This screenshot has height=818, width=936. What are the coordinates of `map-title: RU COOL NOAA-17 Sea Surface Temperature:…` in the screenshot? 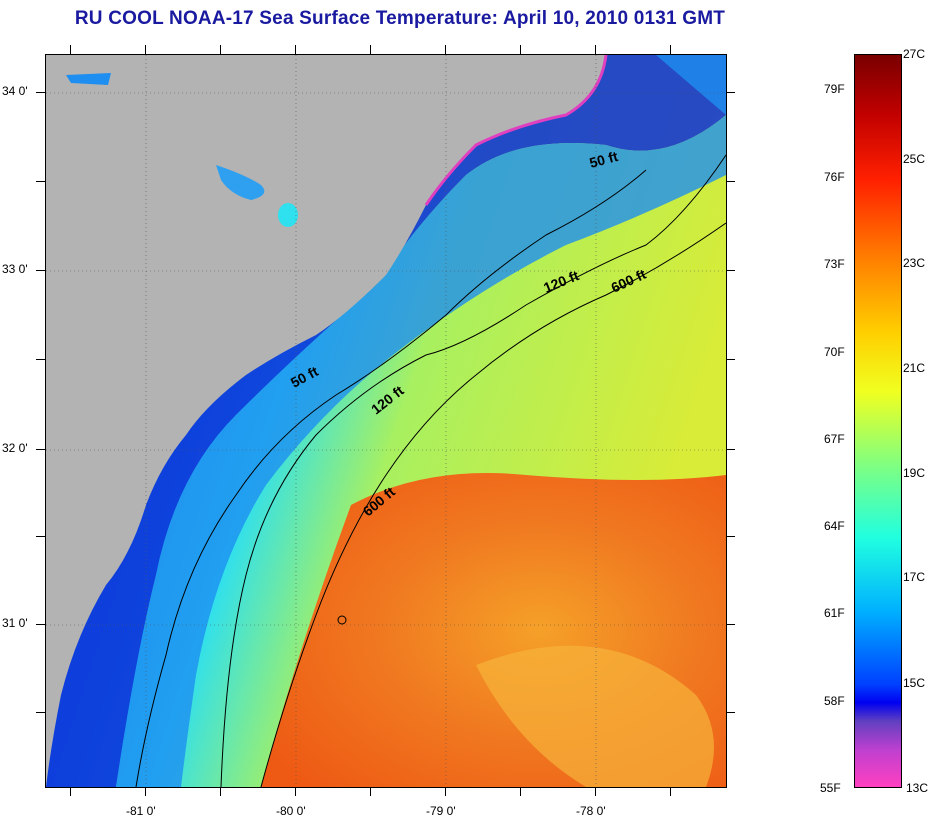 It's located at (400, 18).